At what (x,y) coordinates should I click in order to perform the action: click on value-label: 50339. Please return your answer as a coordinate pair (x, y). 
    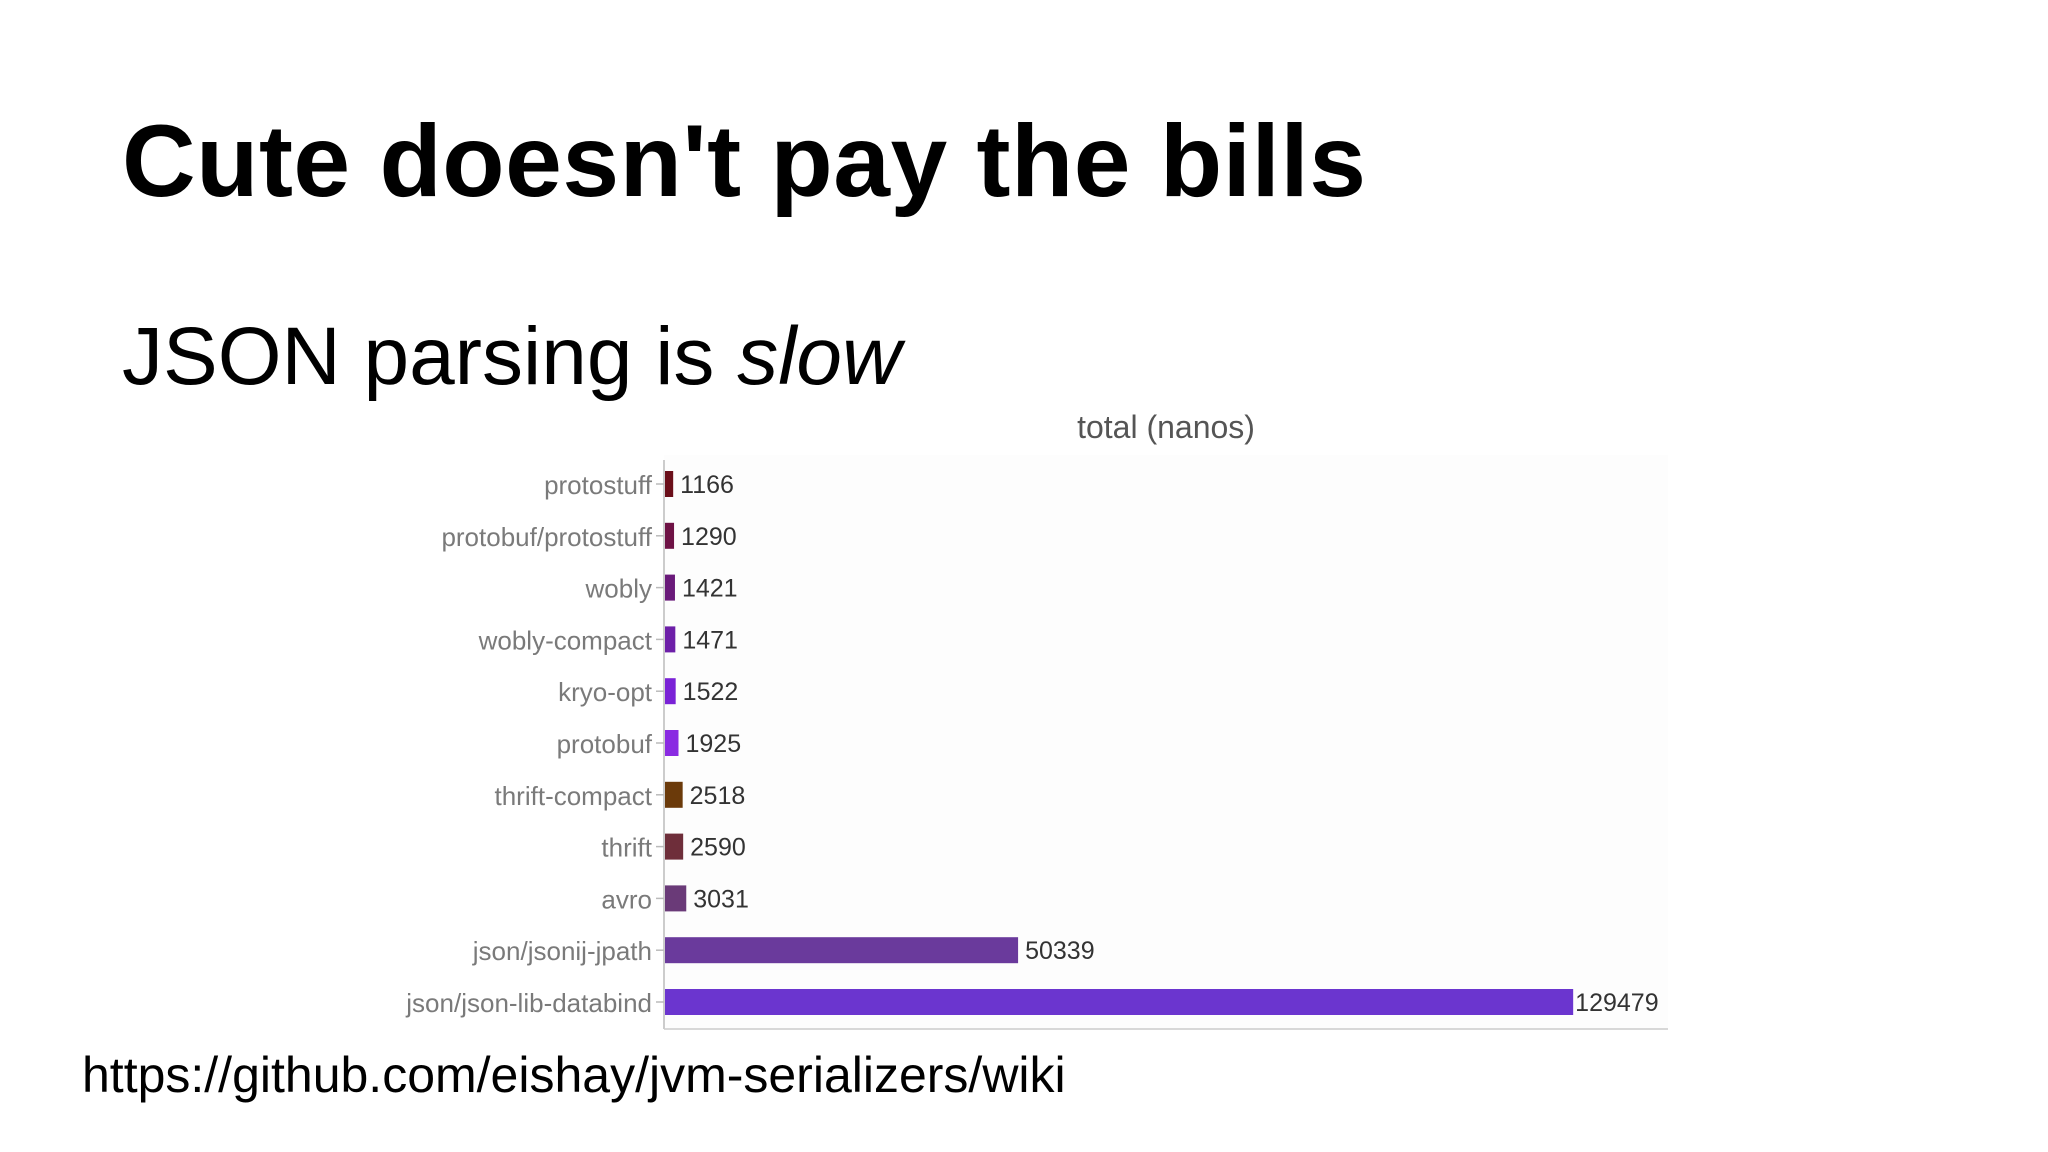
    Looking at the image, I should click on (1060, 951).